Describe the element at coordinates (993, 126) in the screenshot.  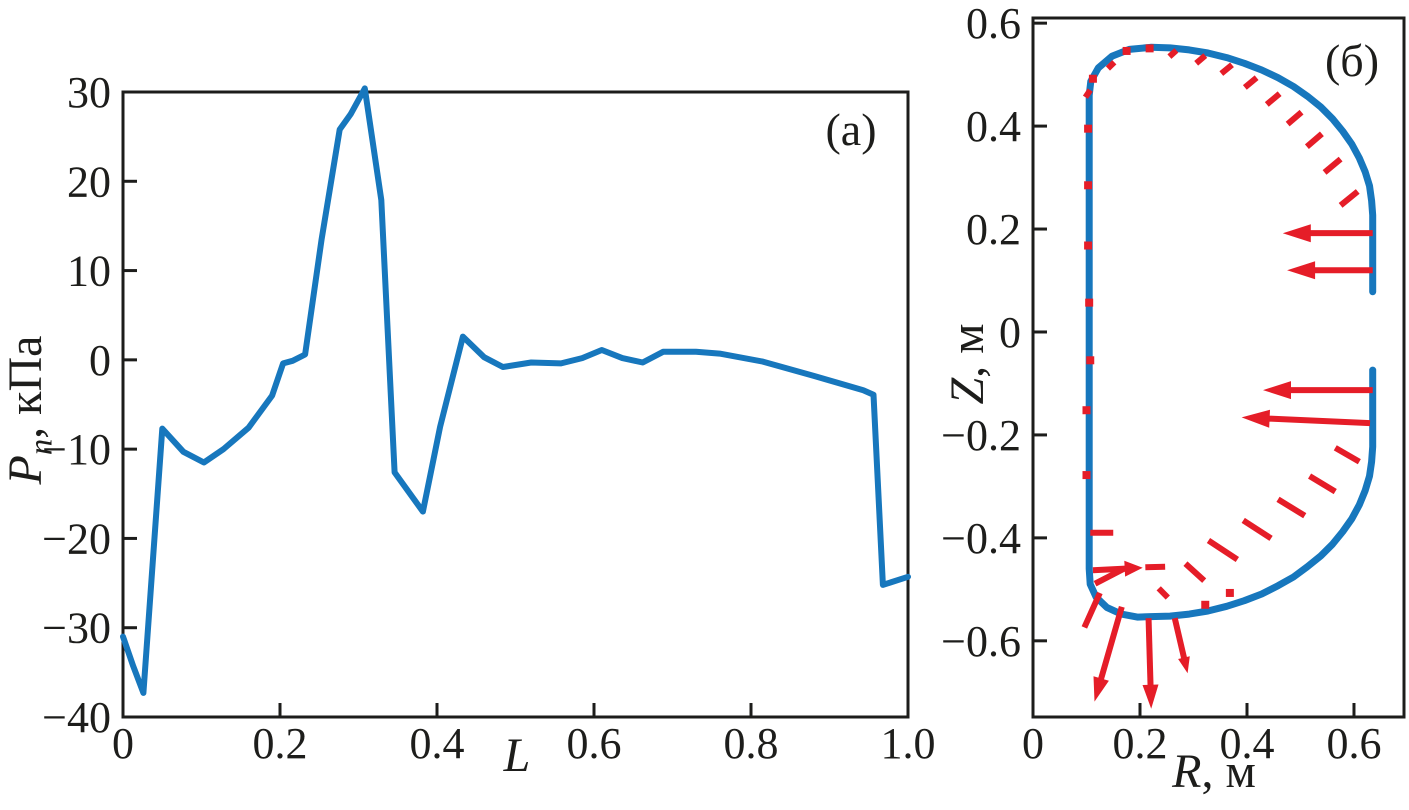
I see `y-tick-label: 0.4` at that location.